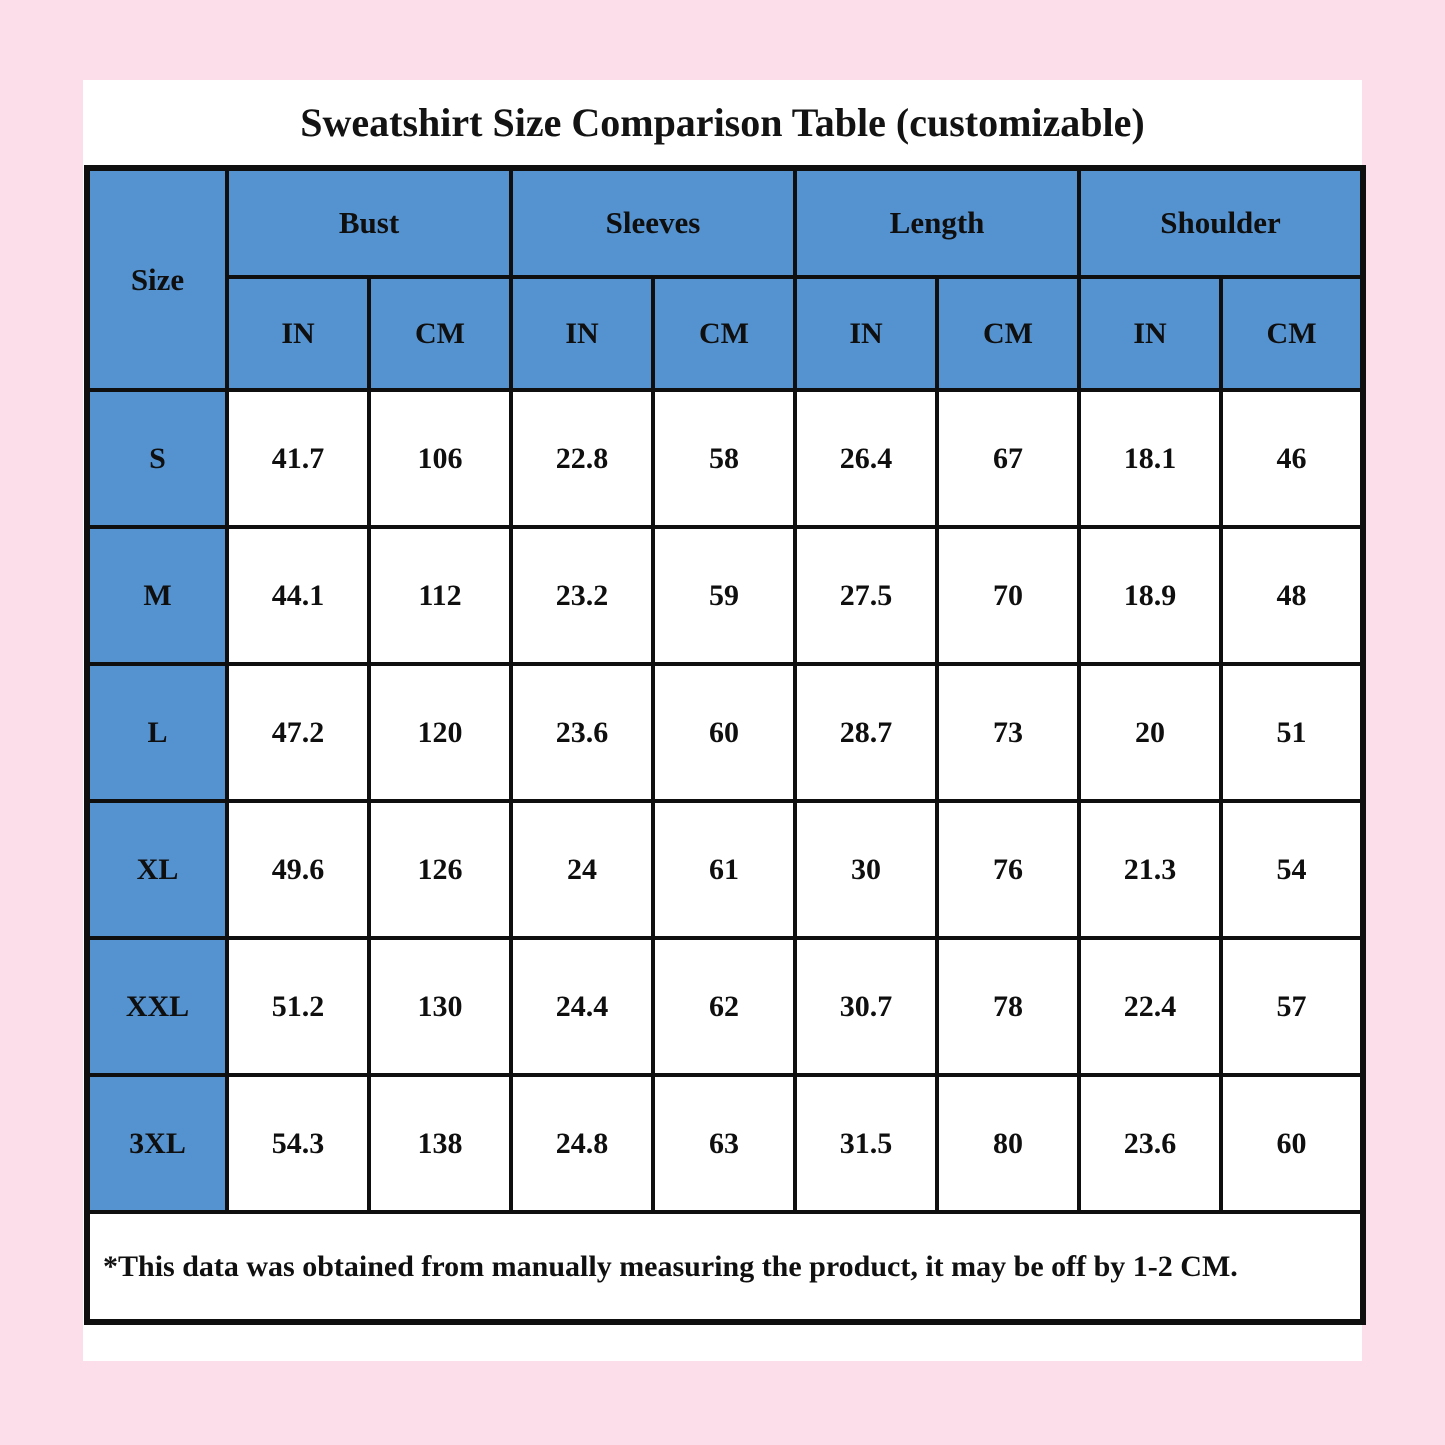  What do you see at coordinates (866, 869) in the screenshot?
I see `value-cell: 30` at bounding box center [866, 869].